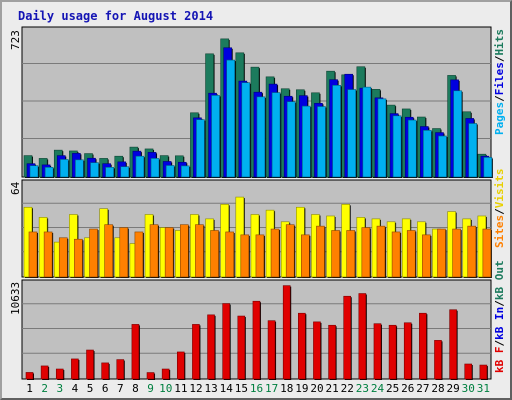 The width and height of the screenshot is (512, 400). I want to click on x-tick-label: 9, so click(150, 388).